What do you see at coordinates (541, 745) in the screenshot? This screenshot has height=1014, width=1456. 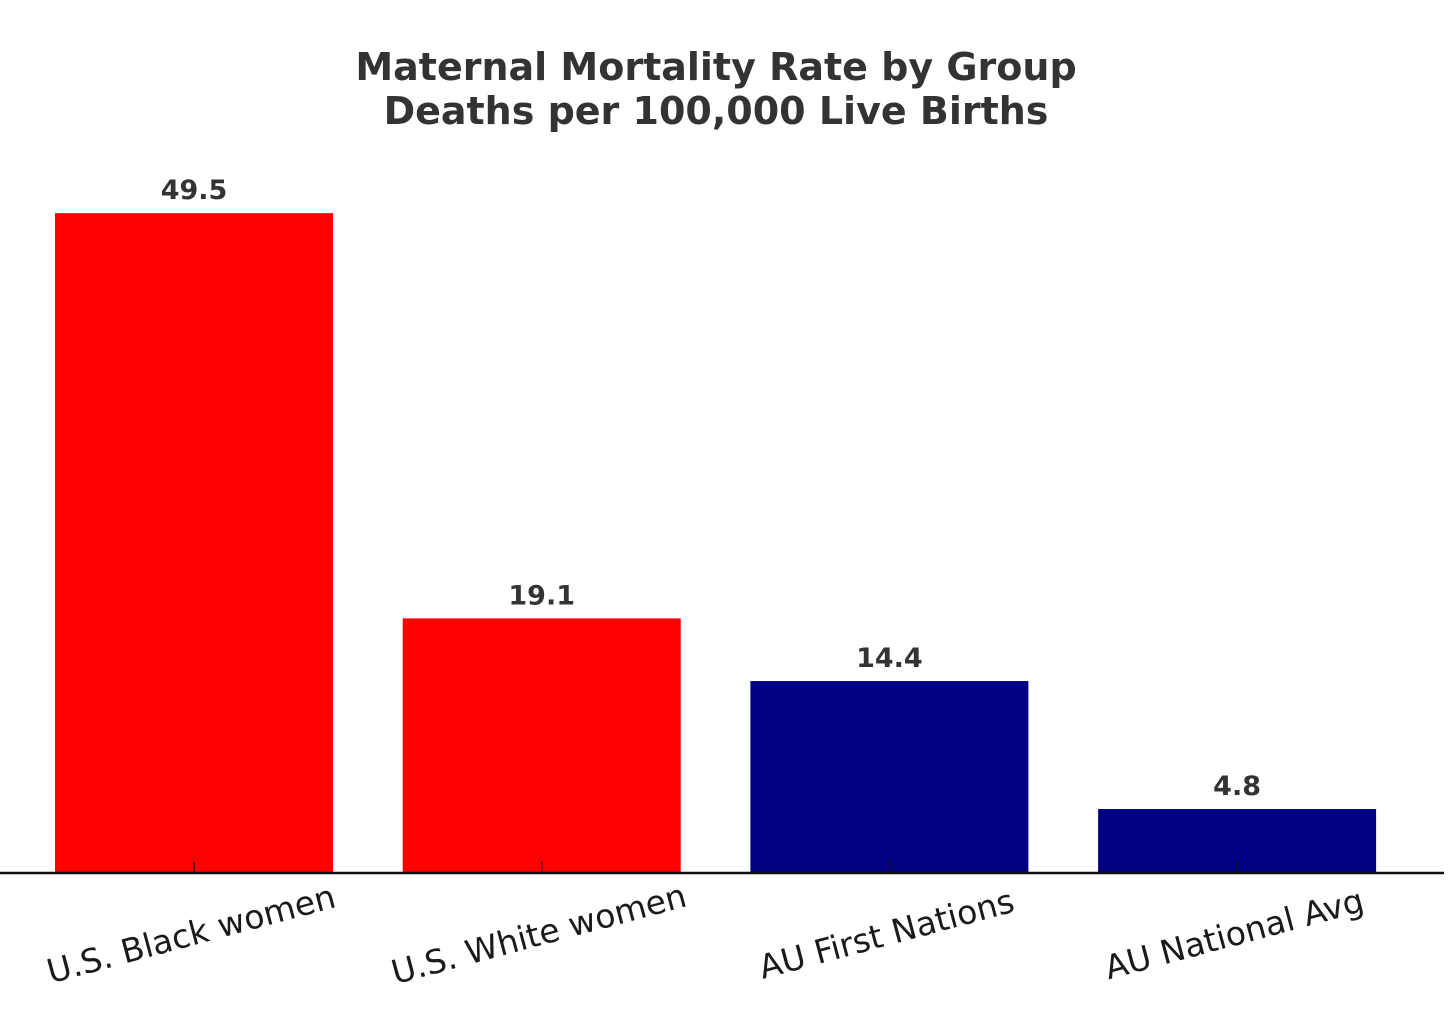 I see `bar-u-s-white-women` at bounding box center [541, 745].